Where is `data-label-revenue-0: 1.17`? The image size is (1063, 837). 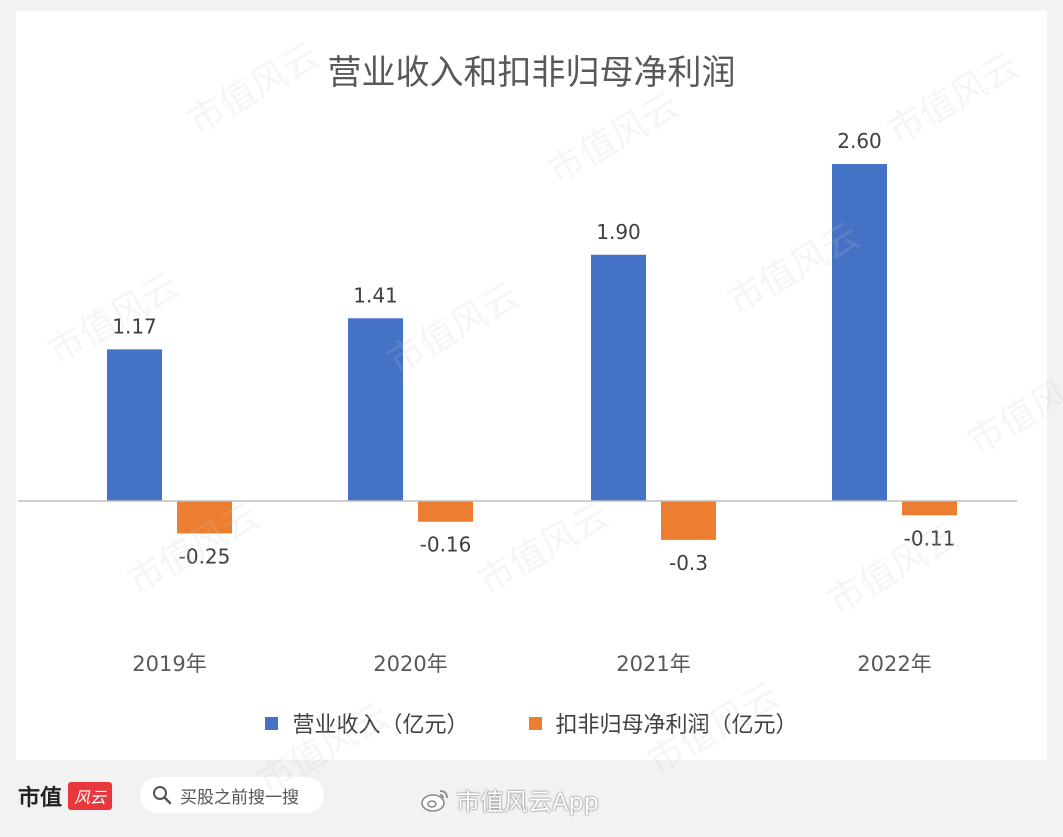 data-label-revenue-0: 1.17 is located at coordinates (134, 326).